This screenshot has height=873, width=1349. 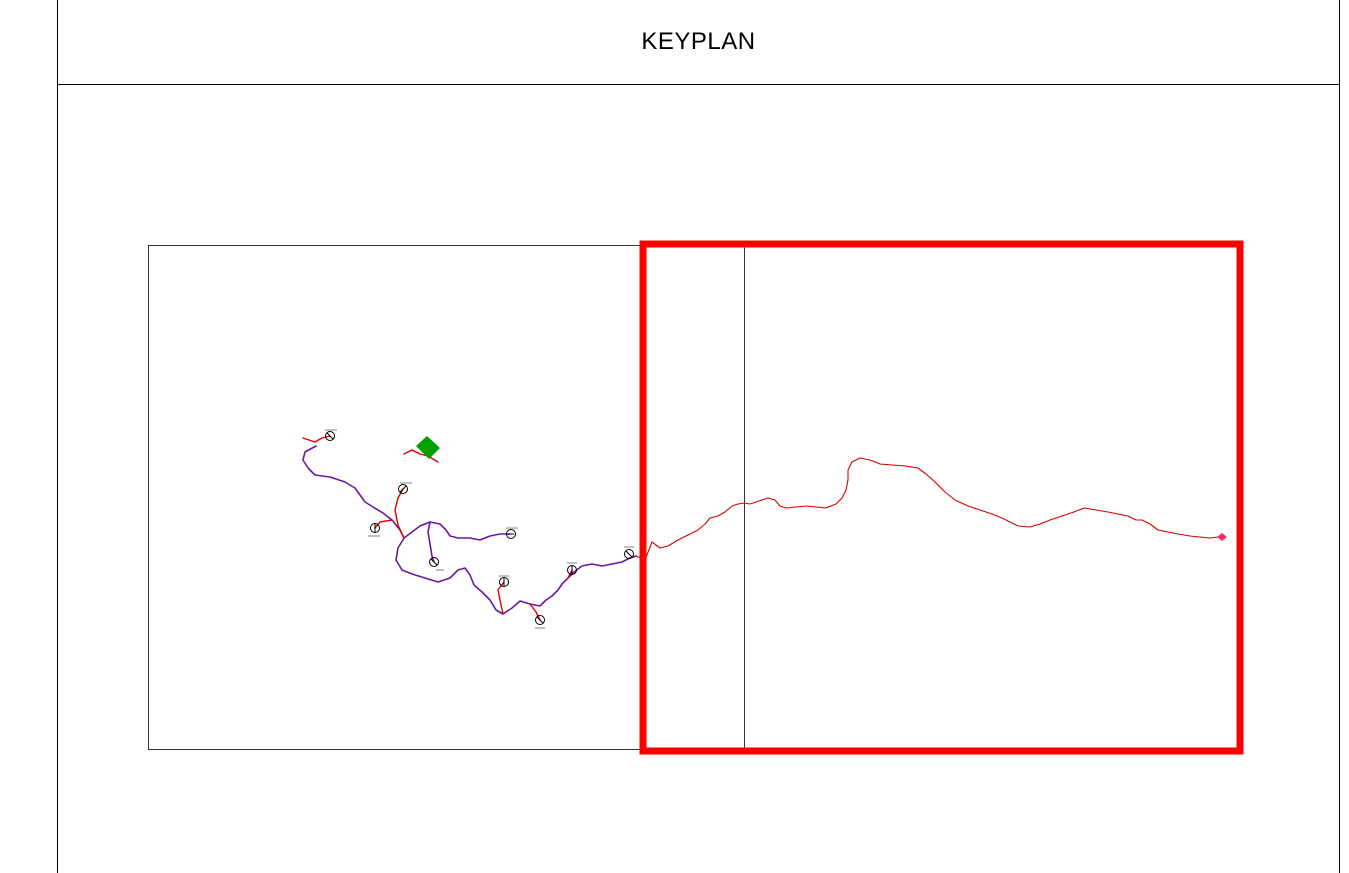 I want to click on keyplan-title-bar: KEYPLAN, so click(x=698, y=42).